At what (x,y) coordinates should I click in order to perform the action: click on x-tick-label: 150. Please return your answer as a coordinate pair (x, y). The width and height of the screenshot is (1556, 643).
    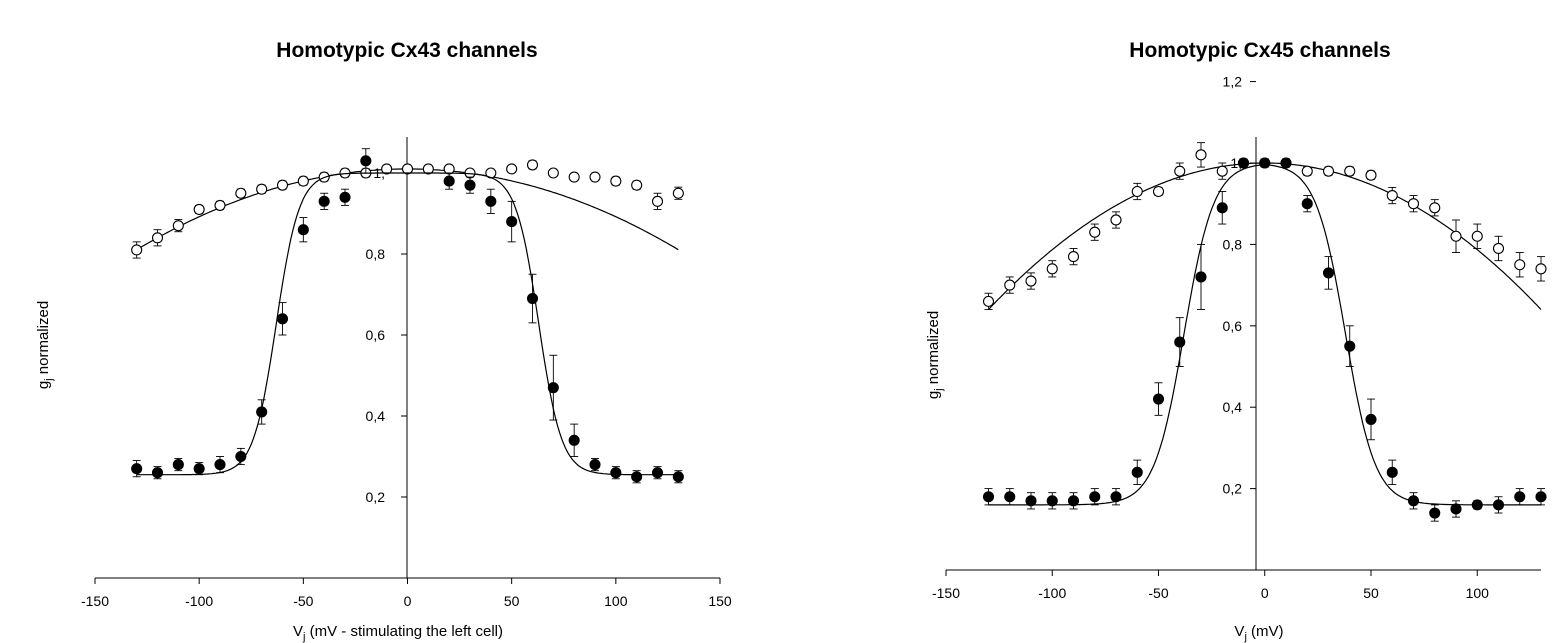
    Looking at the image, I should click on (720, 601).